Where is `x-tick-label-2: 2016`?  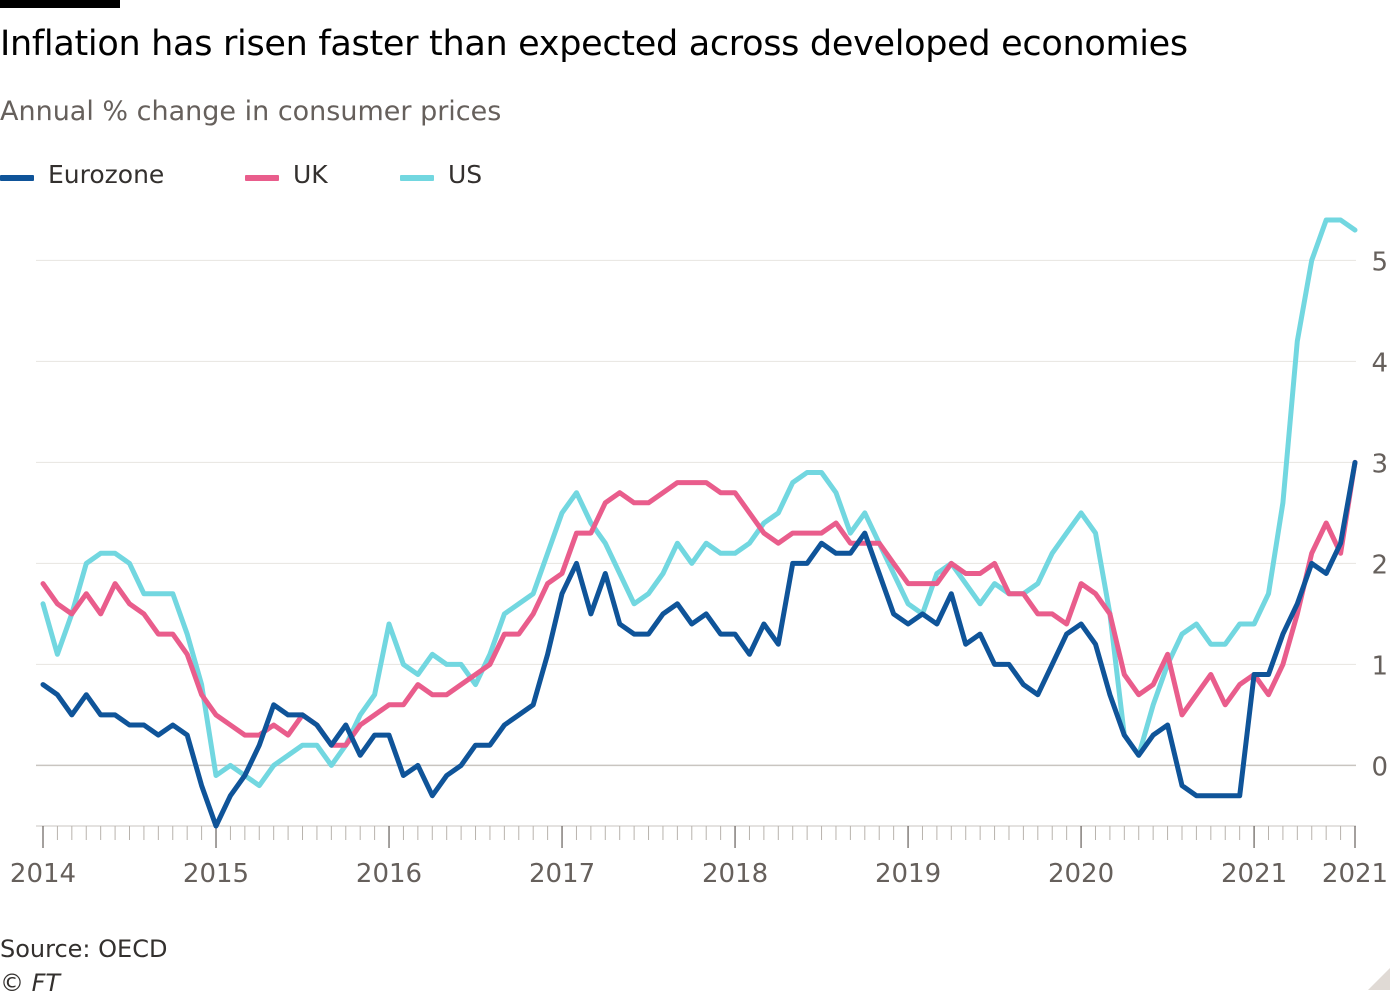 x-tick-label-2: 2016 is located at coordinates (389, 874).